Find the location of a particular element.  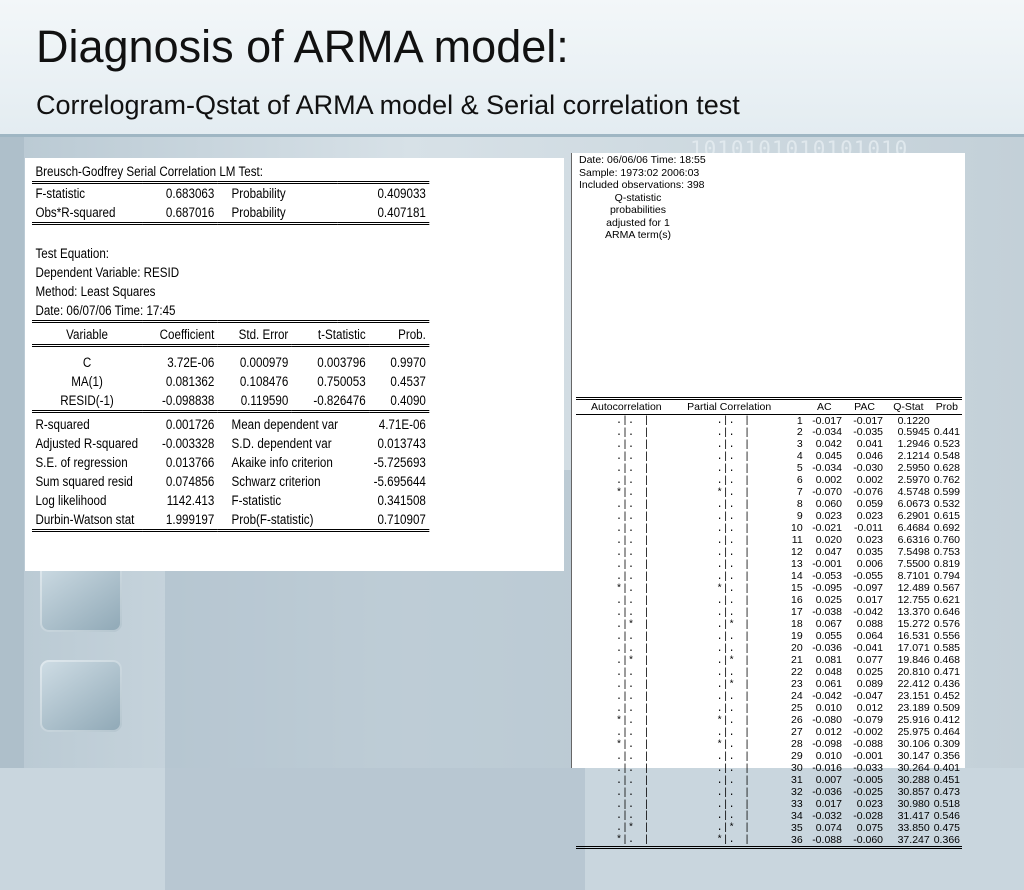

lag-cell: 20 is located at coordinates (797, 648).